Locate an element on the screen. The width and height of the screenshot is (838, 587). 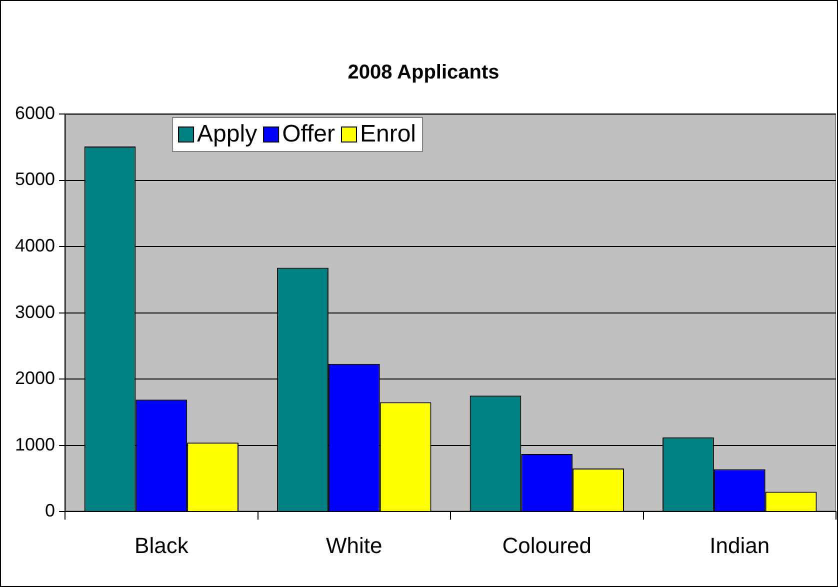
legend-label: Offer is located at coordinates (308, 134).